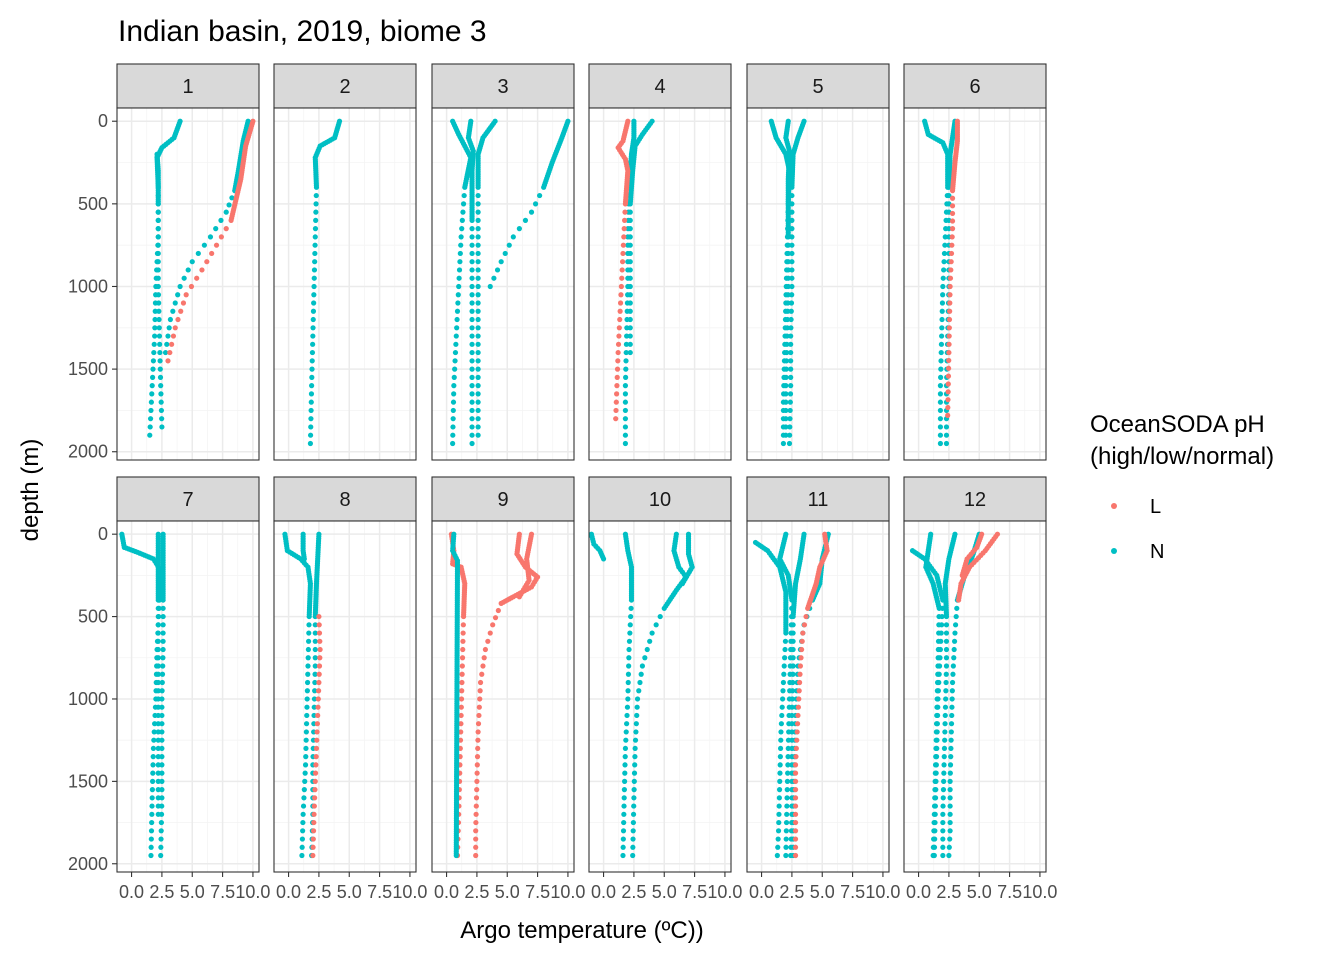 This screenshot has height=960, width=1344. I want to click on facet-panel: 11 0.0 2.5 5.0 7.5 10.0, so click(823, 689).